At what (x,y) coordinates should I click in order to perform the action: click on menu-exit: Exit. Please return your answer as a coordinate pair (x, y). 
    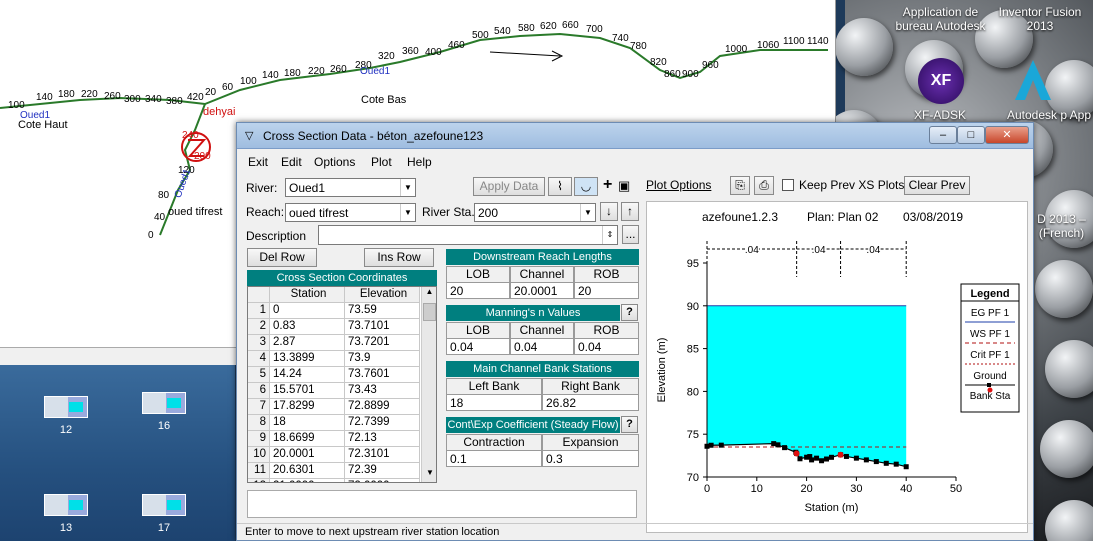
    Looking at the image, I should click on (258, 162).